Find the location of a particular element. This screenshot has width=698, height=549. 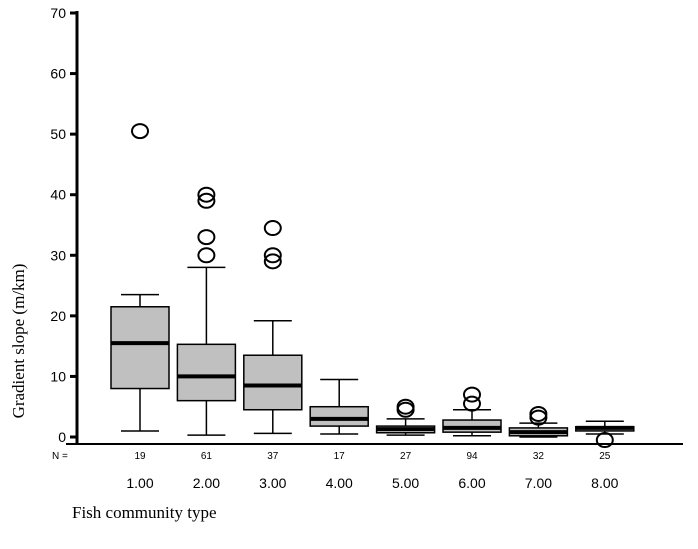

n-count-label: 25 is located at coordinates (605, 456).